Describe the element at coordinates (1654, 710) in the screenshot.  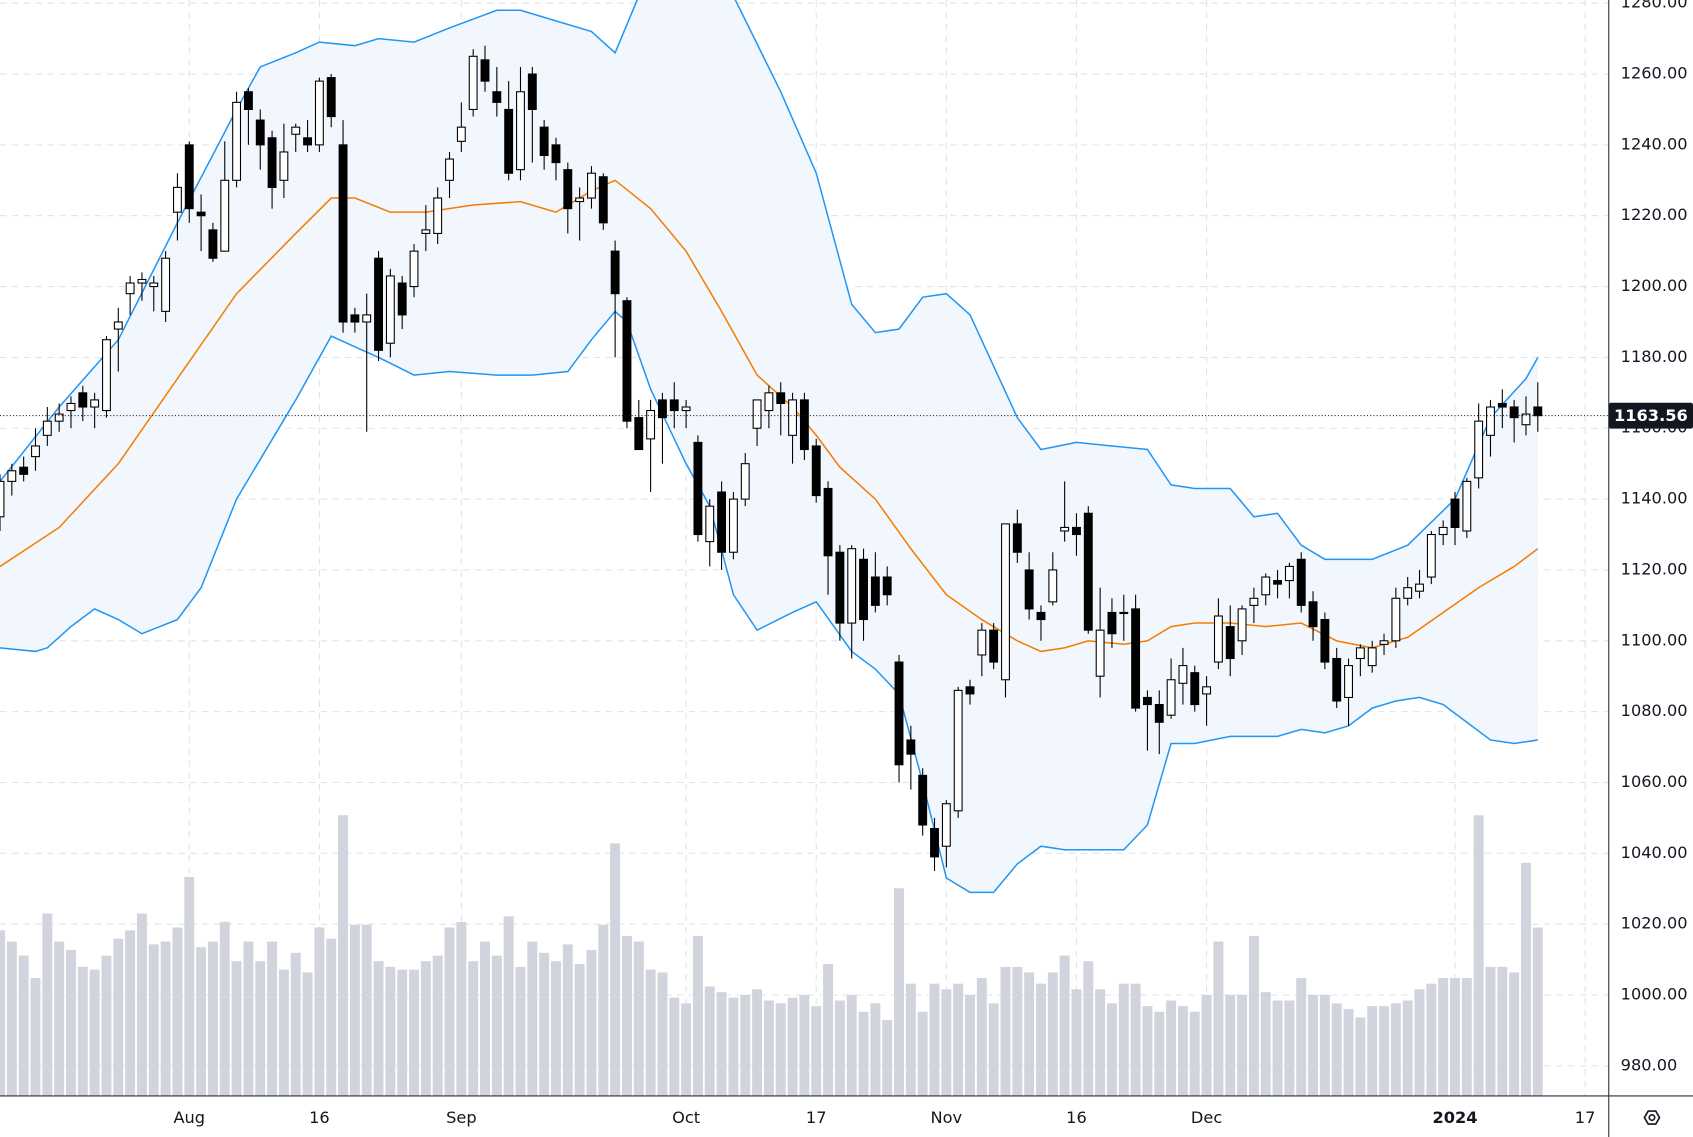
I see `y-tick-label: 1080.00` at that location.